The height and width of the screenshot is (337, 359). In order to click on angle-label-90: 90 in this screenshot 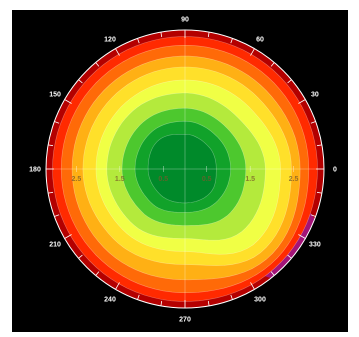, I will do `click(185, 20)`.